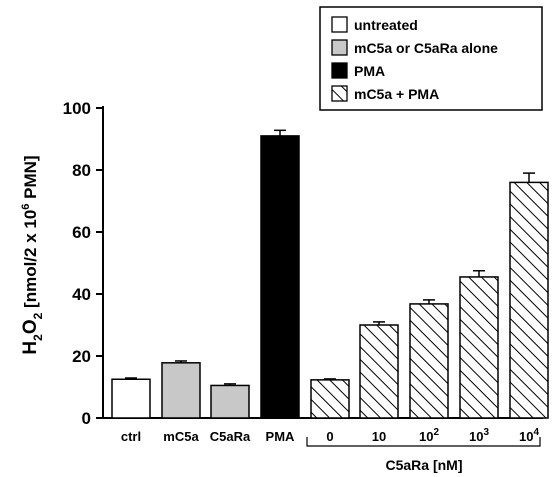  What do you see at coordinates (426, 48) in the screenshot?
I see `legend-label: mC5a or C5aRa alone` at bounding box center [426, 48].